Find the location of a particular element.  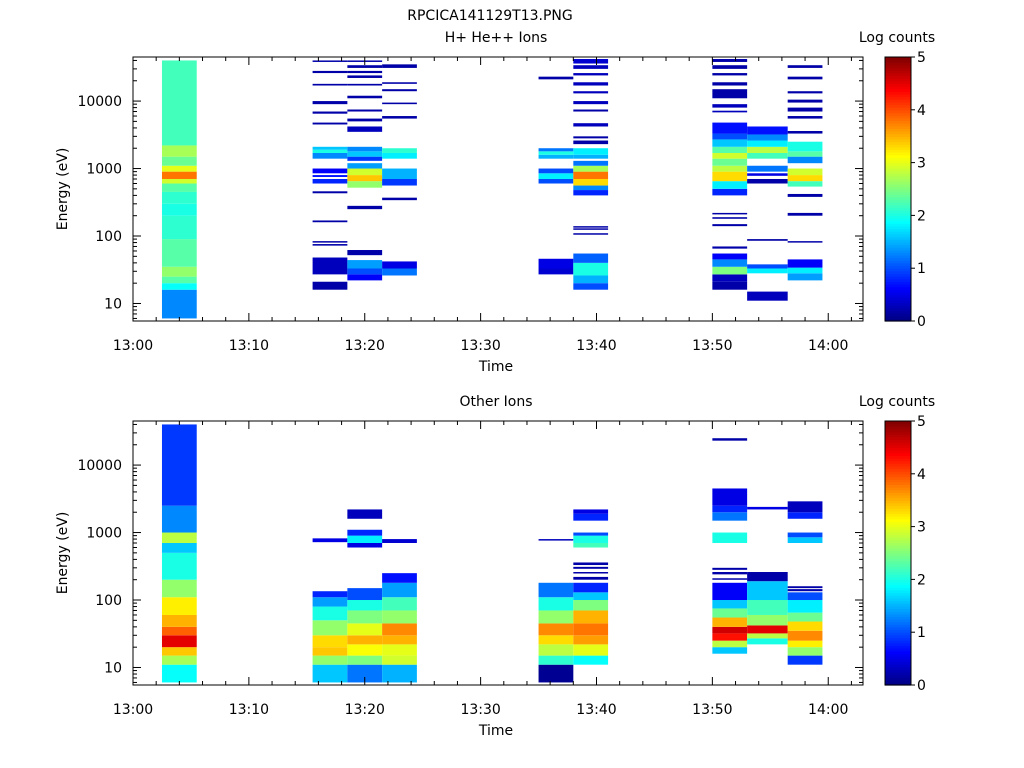

colorbar-tick-label: 4 is located at coordinates (921, 111).